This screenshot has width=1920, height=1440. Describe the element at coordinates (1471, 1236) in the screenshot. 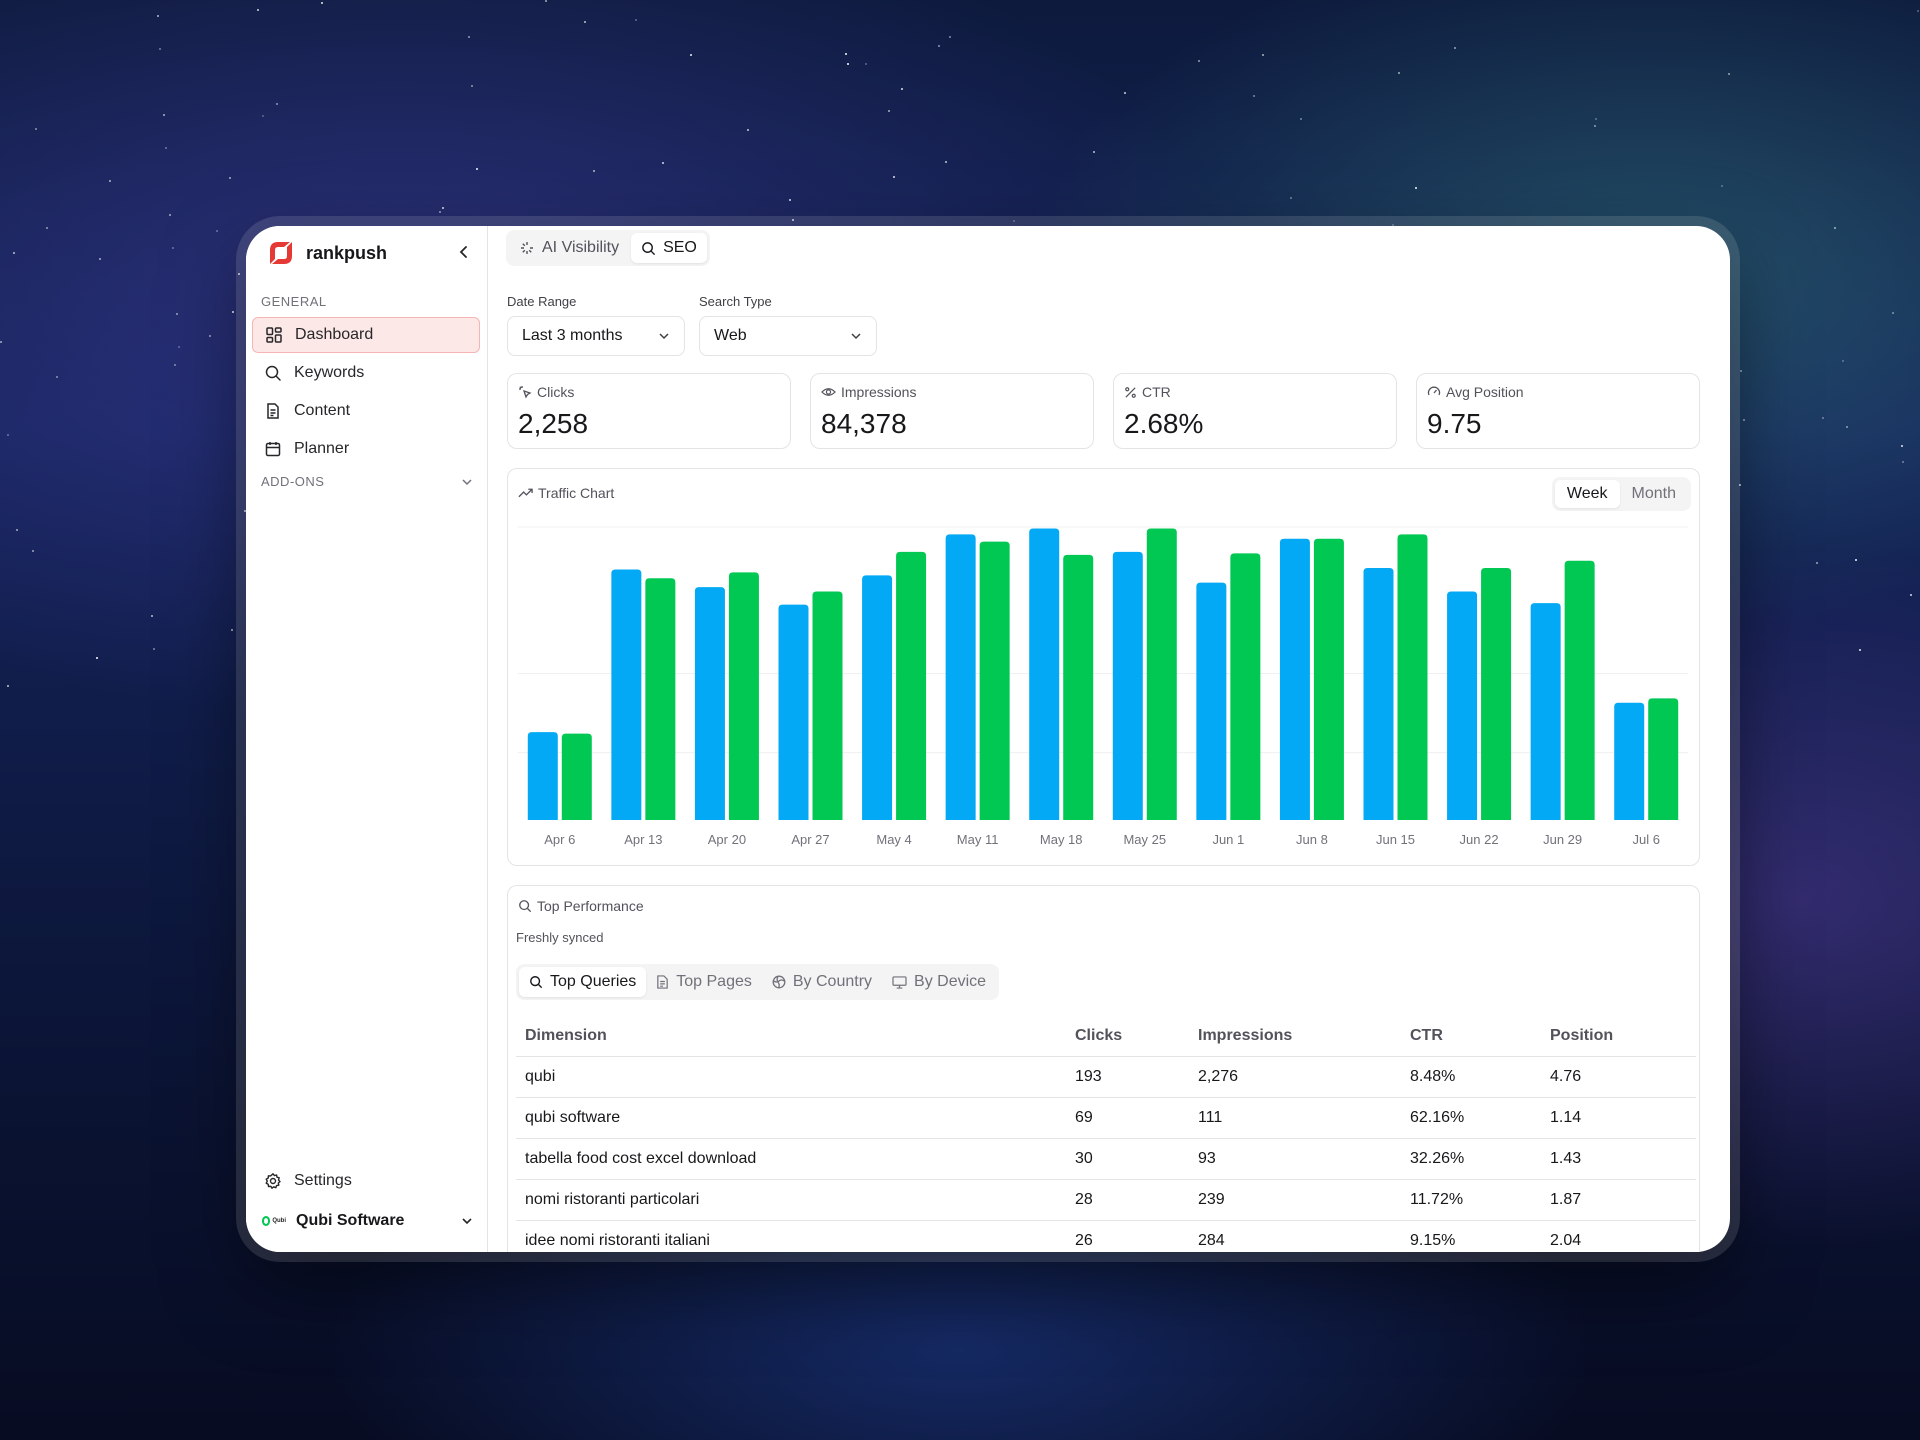

I see `cell-ctr: 9.15%` at that location.